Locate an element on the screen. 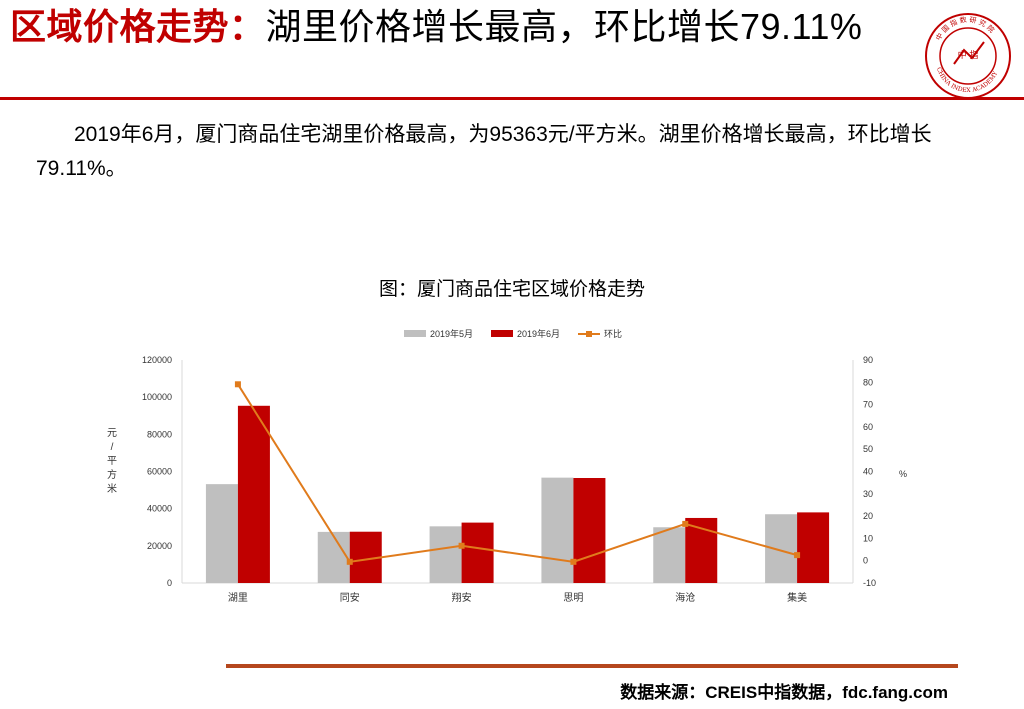 This screenshot has height=709, width=1024. x-tick-label: 思明 is located at coordinates (573, 598).